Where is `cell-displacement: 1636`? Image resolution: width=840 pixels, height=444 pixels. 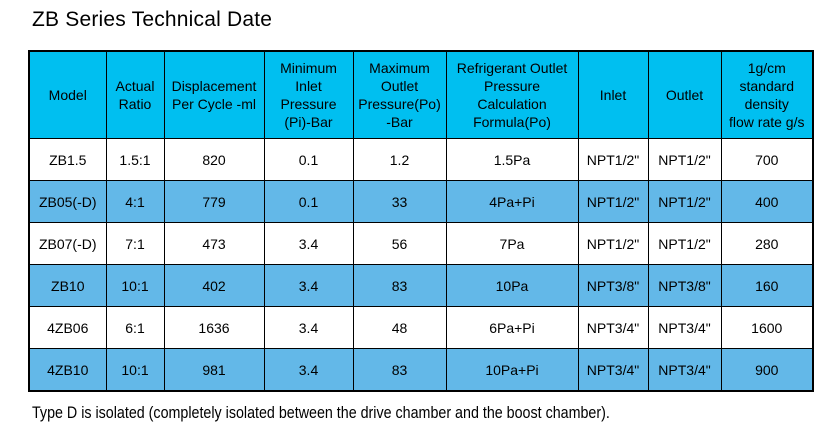 cell-displacement: 1636 is located at coordinates (214, 327).